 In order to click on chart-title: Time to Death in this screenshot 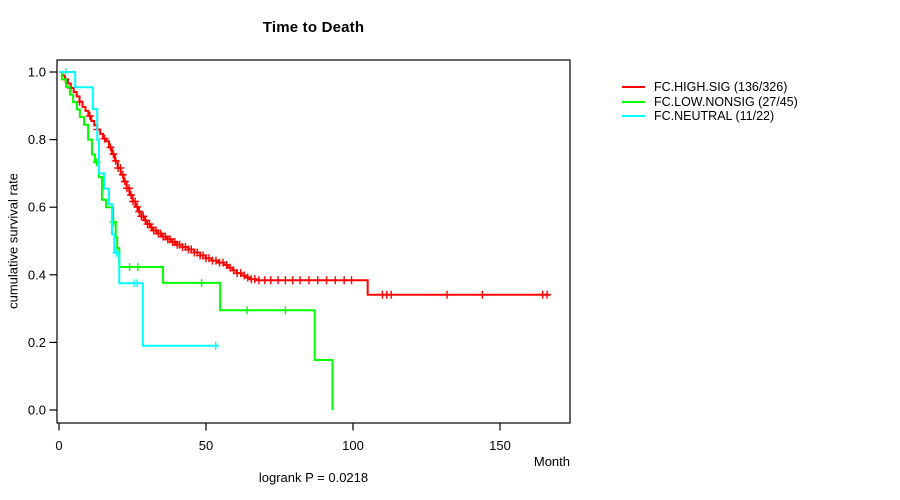, I will do `click(313, 27)`.